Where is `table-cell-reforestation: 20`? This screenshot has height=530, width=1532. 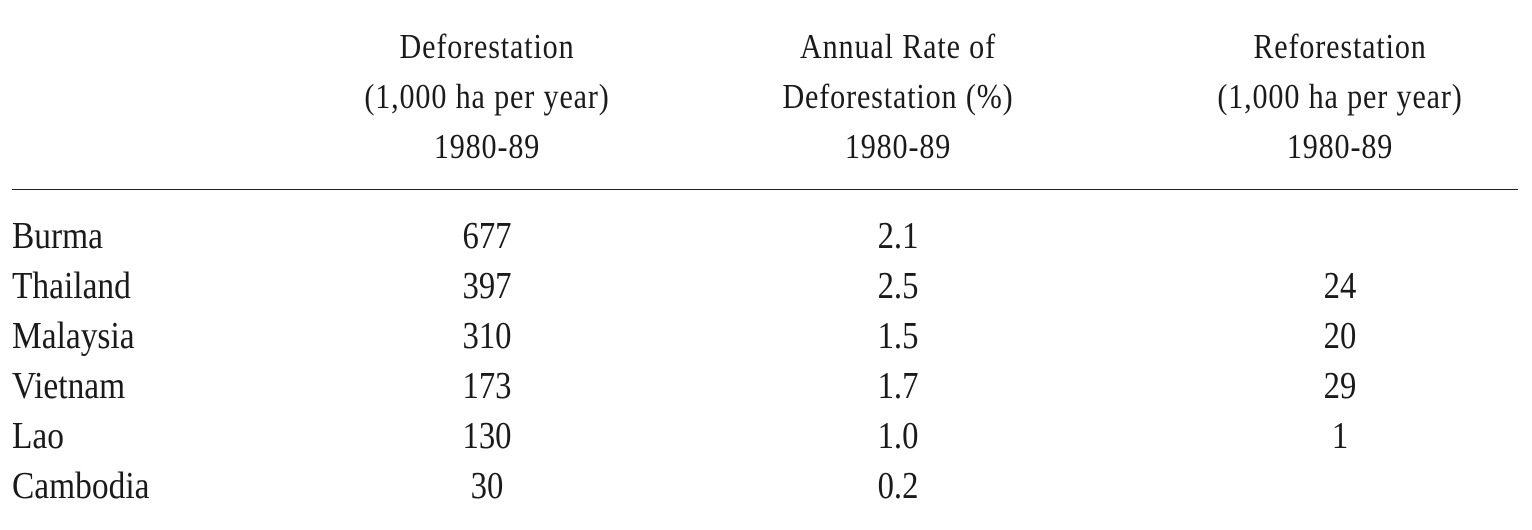 table-cell-reforestation: 20 is located at coordinates (1340, 336).